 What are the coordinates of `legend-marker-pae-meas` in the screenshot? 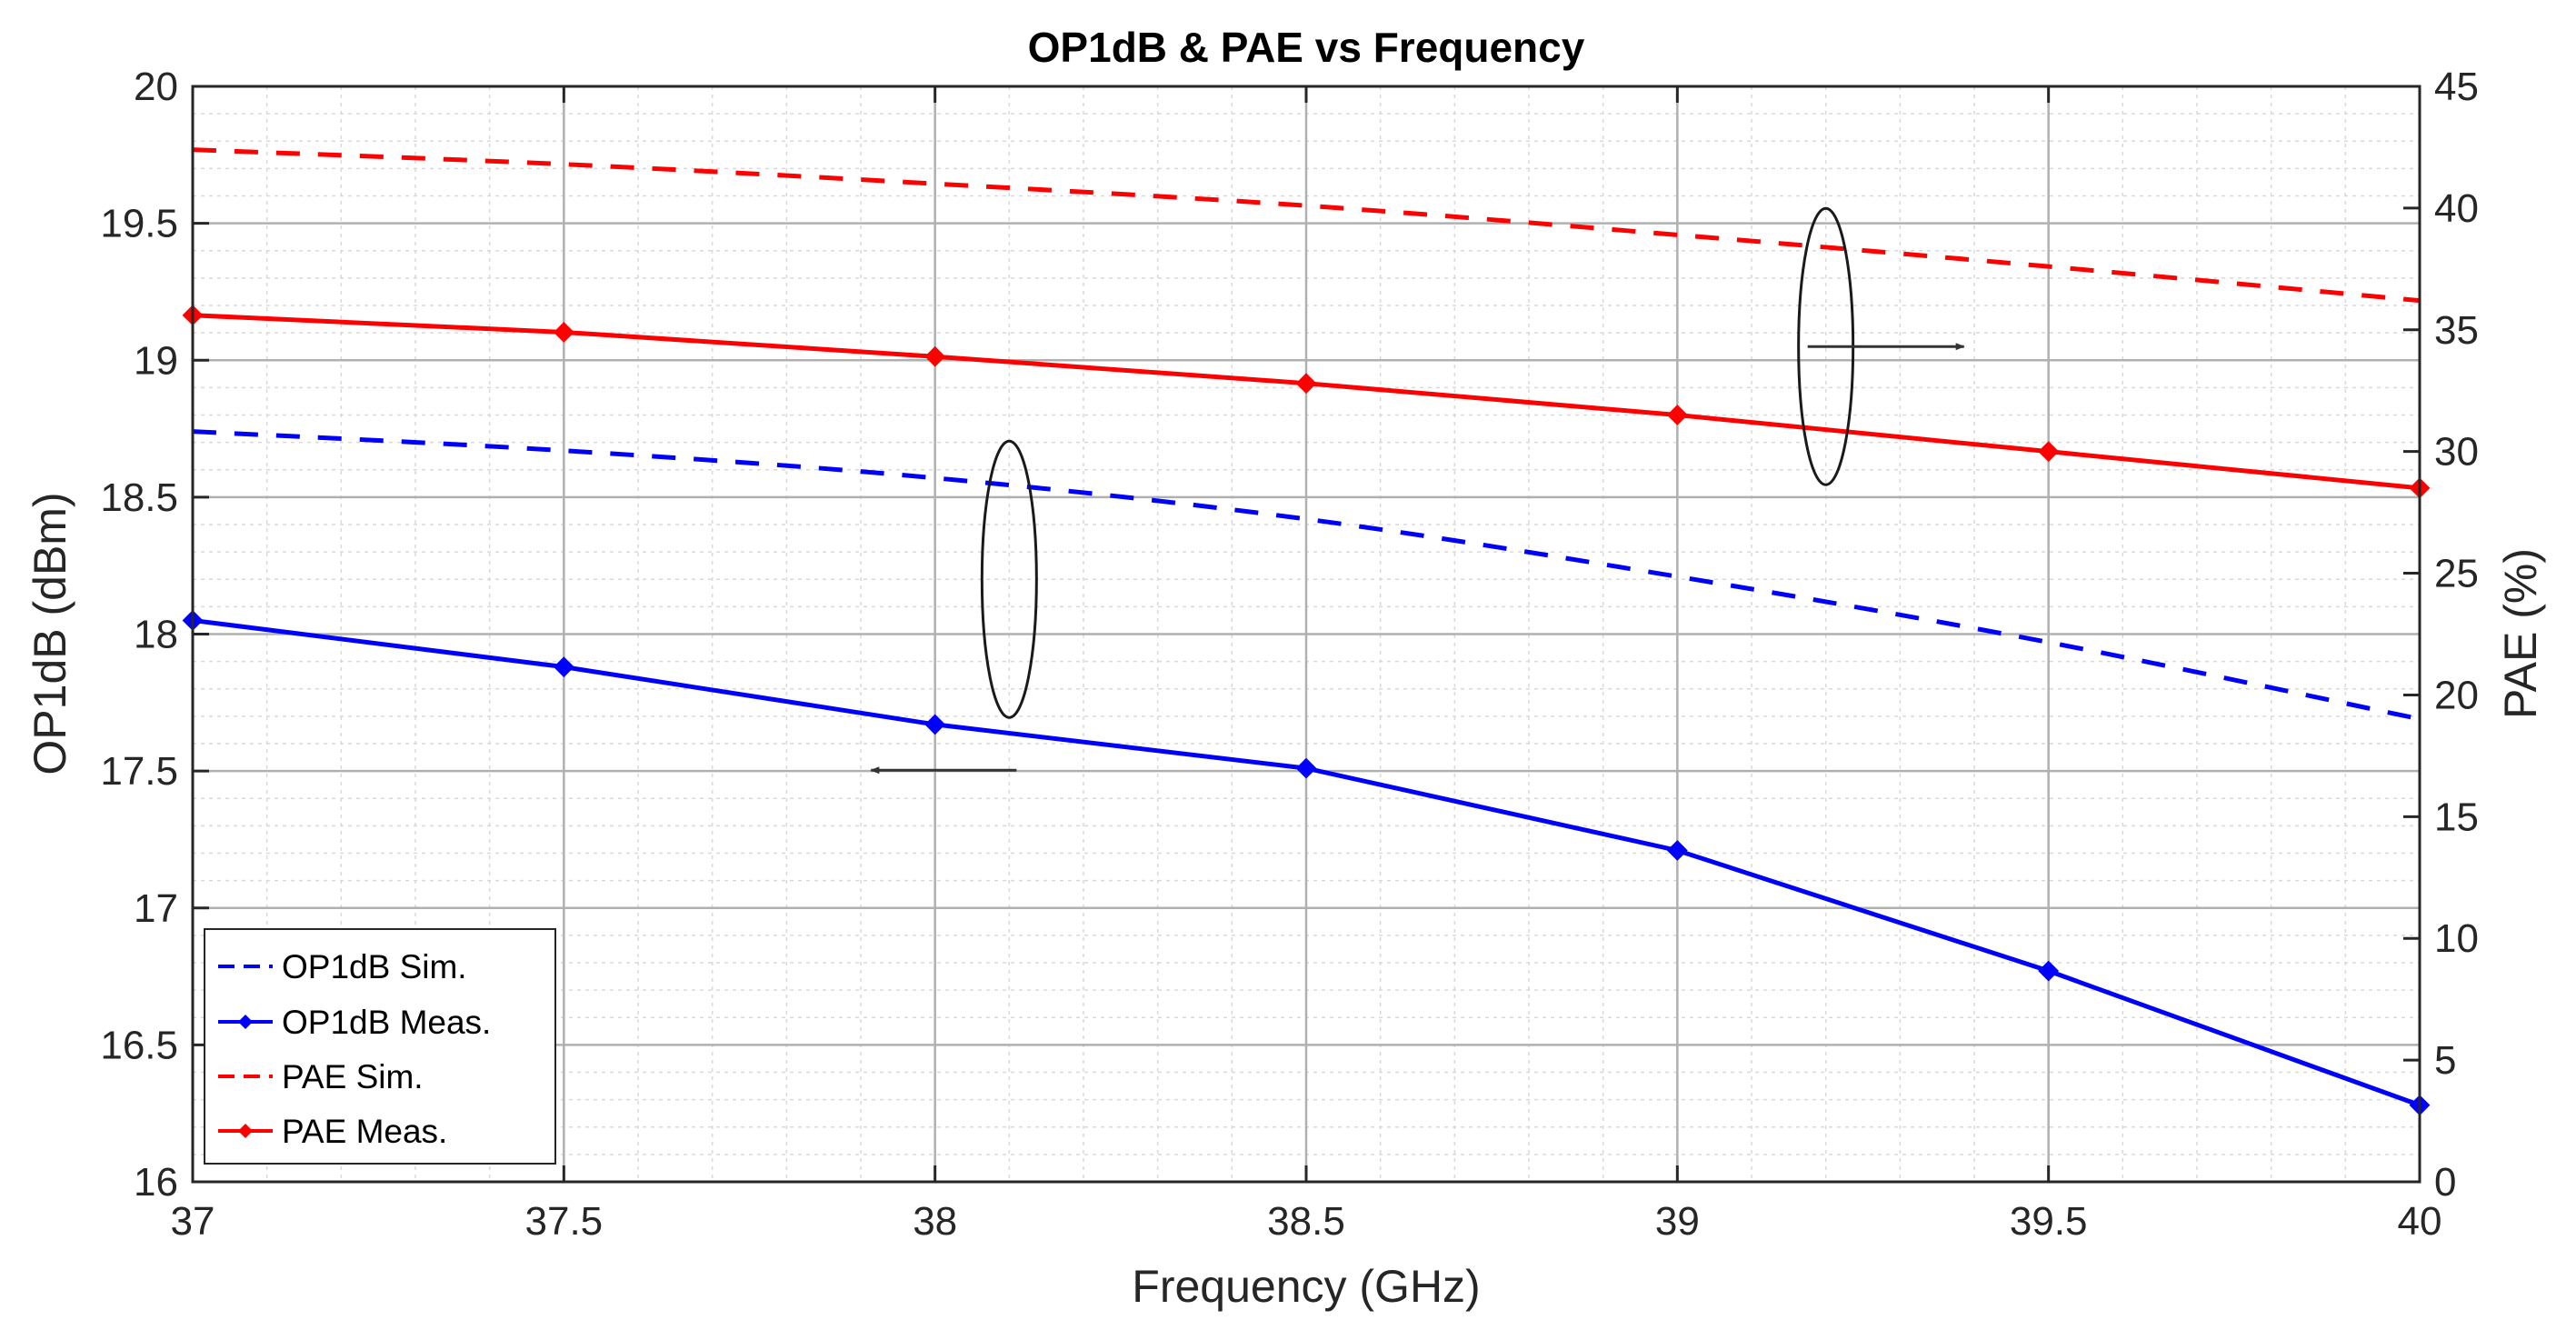 It's located at (245, 1131).